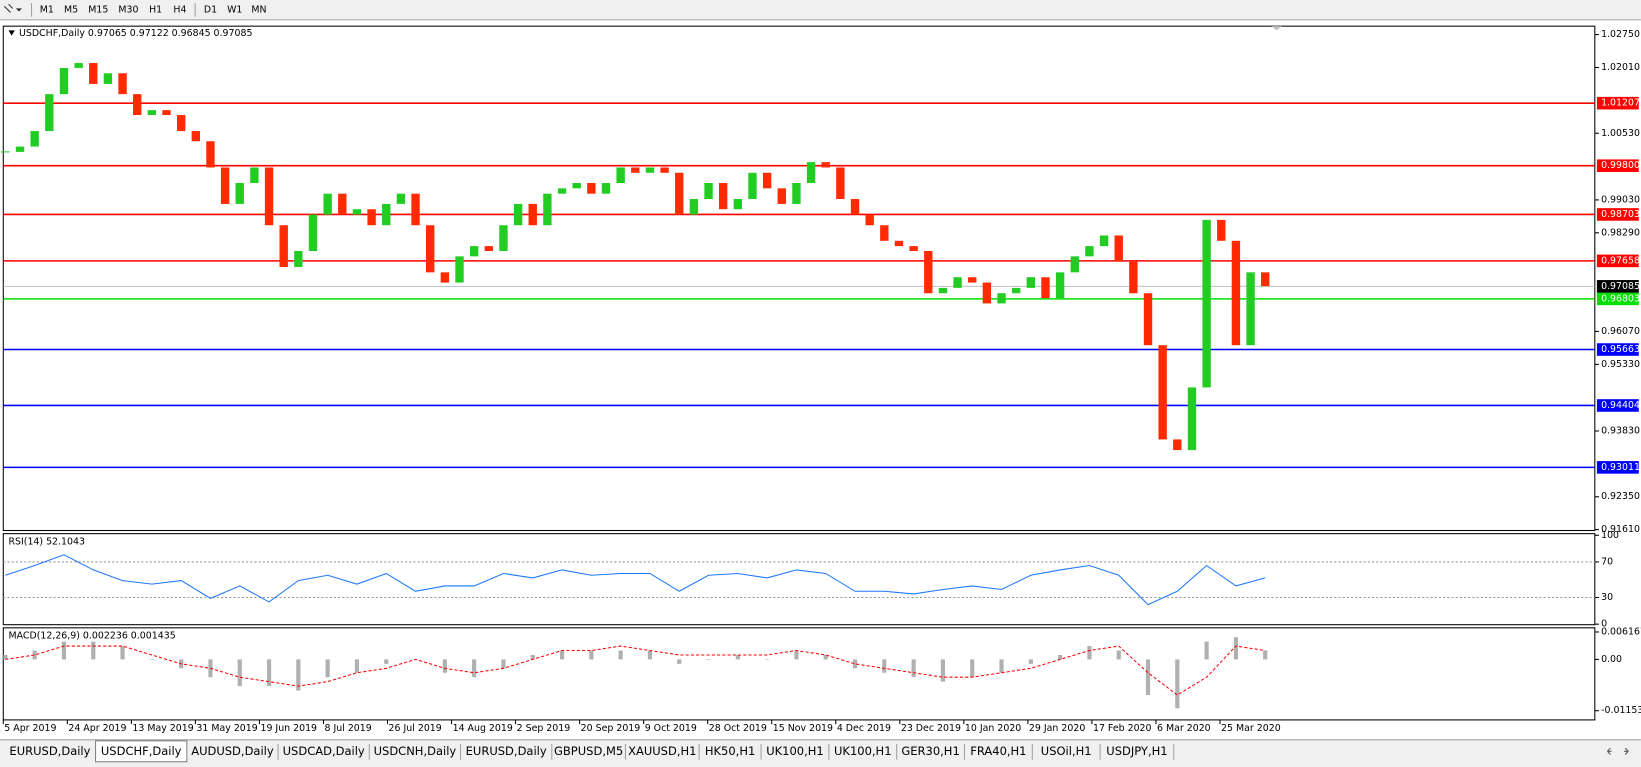  Describe the element at coordinates (1136, 751) in the screenshot. I see `chart-tab: USDJPY,H1` at that location.